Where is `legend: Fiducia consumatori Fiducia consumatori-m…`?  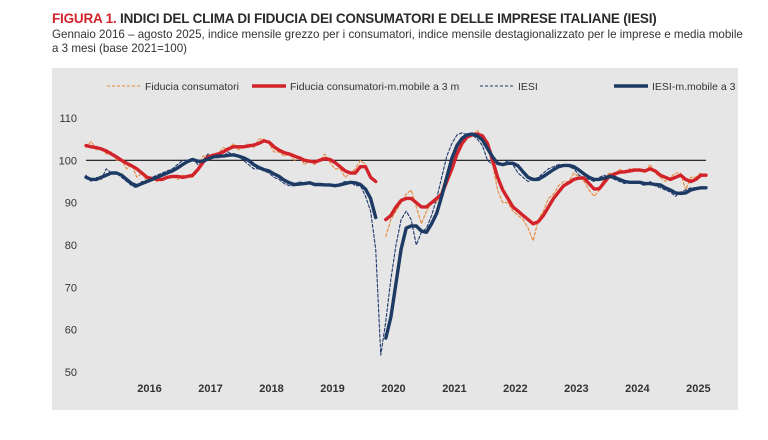
legend: Fiducia consumatori Fiducia consumatori-m… is located at coordinates (422, 87).